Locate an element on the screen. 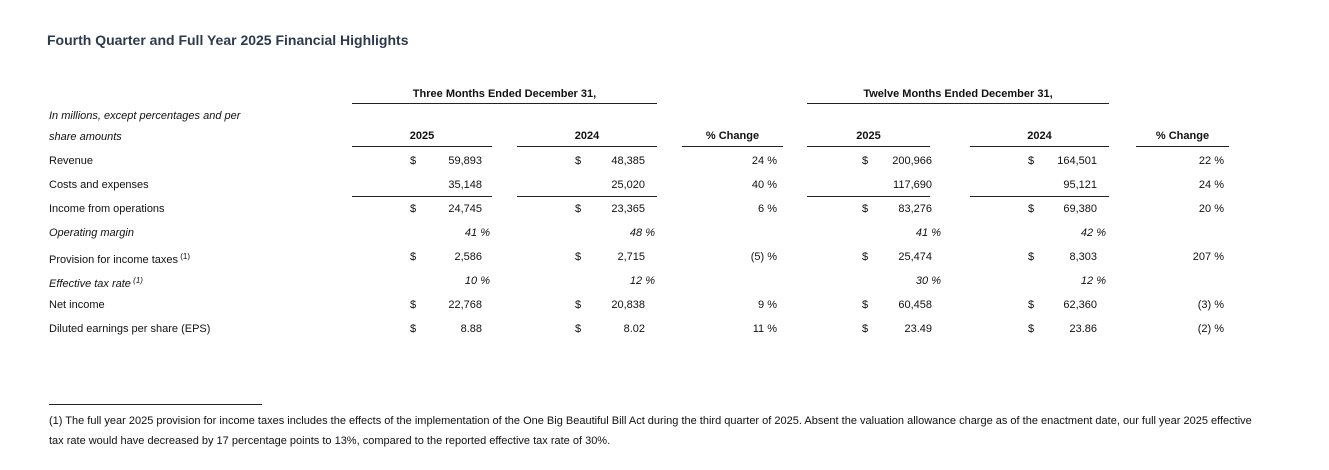 This screenshot has height=470, width=1329. value: 8.02 is located at coordinates (634, 329).